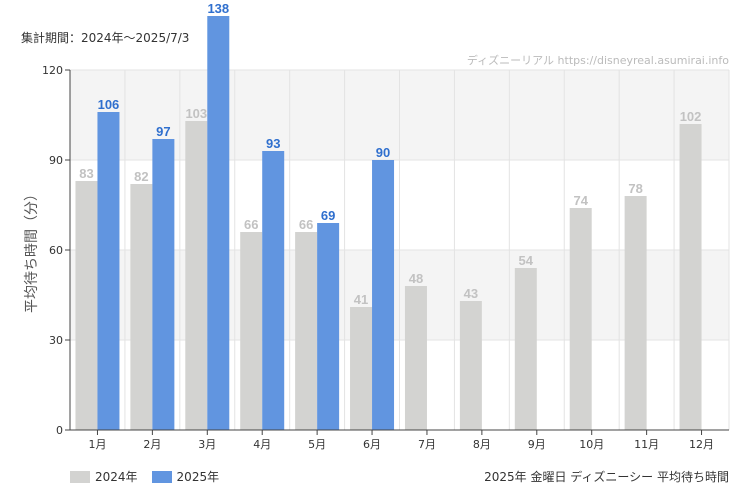 The image size is (750, 500). I want to click on x-tick-labels: 1月 2月 3月 4月 5月 6月 7月 8月 9月 10月 11月 12月, so click(401, 444).